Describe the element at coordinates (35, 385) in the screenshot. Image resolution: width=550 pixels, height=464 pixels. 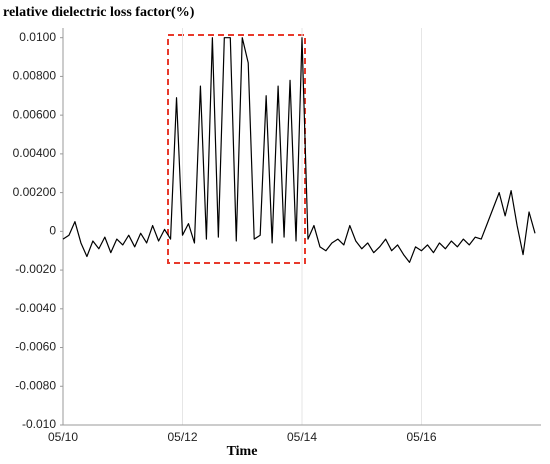
I see `y-tick-label: -0.0080` at that location.